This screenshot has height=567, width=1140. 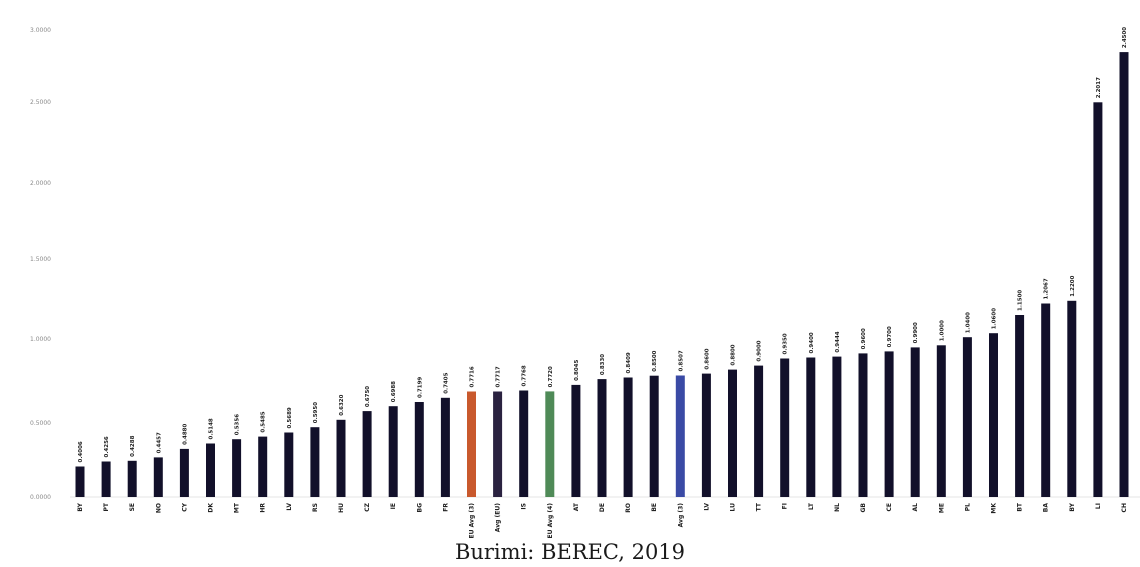 What do you see at coordinates (420, 387) in the screenshot?
I see `data-label: 0.7199` at bounding box center [420, 387].